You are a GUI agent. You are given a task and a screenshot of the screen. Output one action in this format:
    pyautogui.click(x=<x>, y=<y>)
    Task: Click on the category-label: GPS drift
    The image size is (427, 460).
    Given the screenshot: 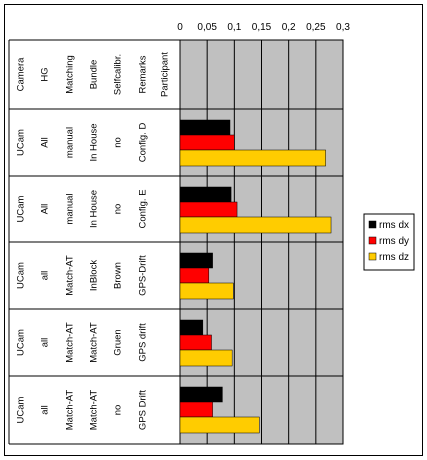 What is the action you would take?
    pyautogui.click(x=142, y=342)
    